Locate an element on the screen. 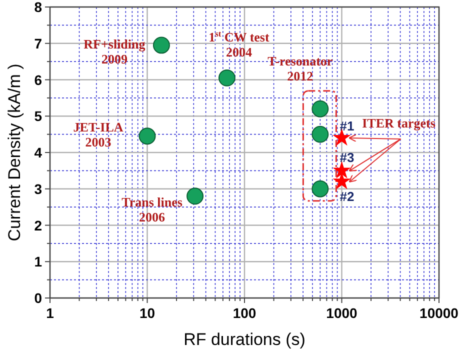  y-tick-label: 6 is located at coordinates (38, 80).